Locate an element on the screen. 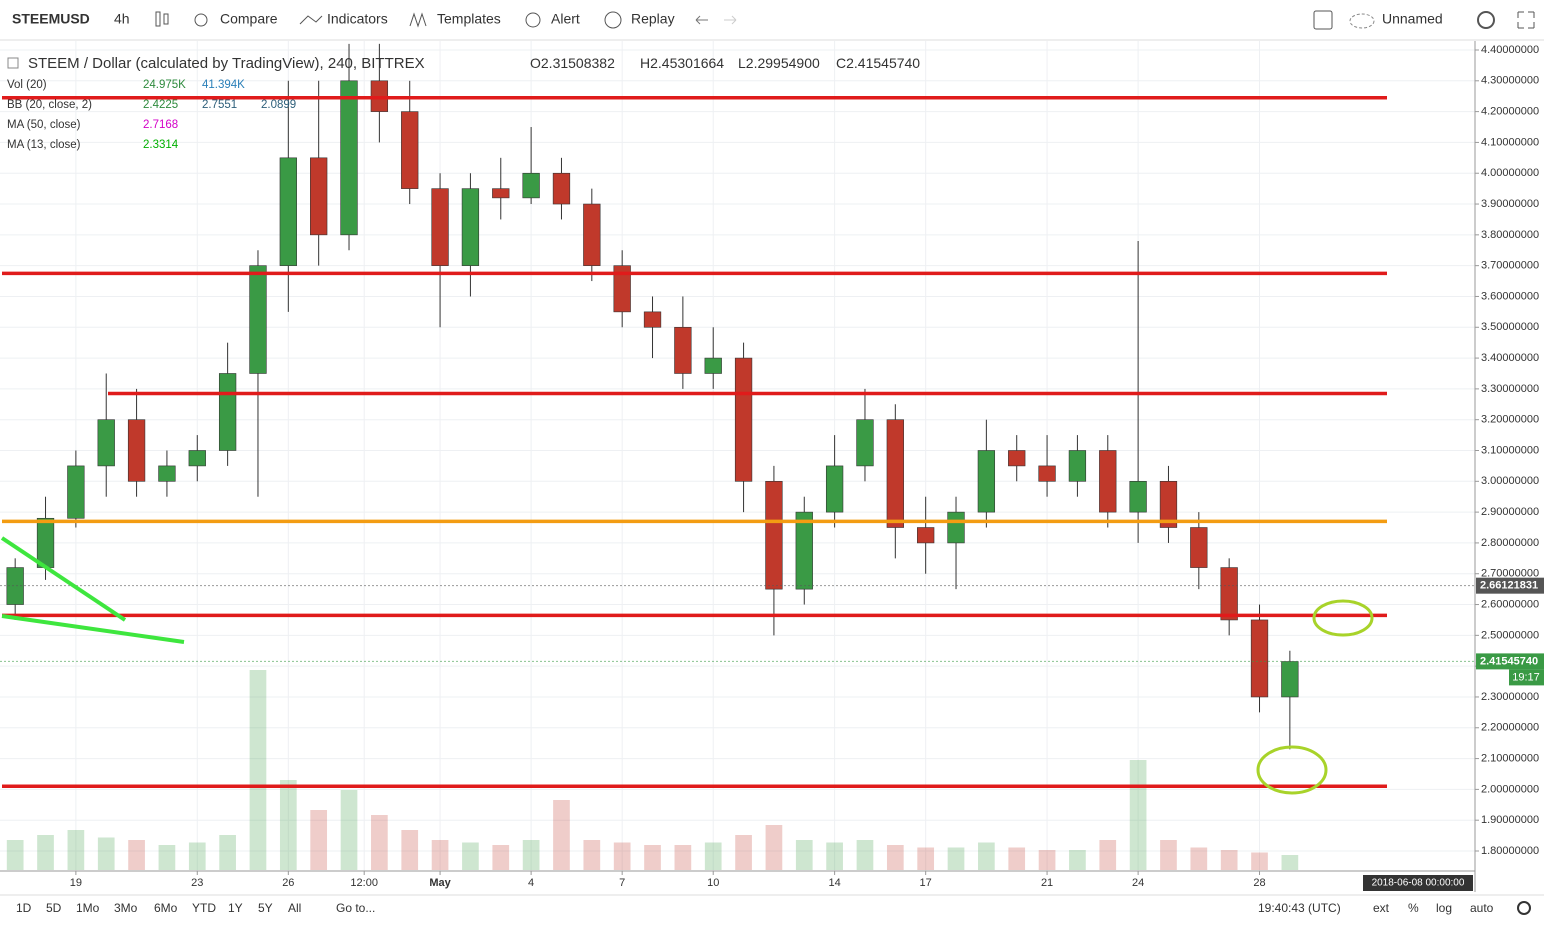 The width and height of the screenshot is (1544, 929). range-button: 1D is located at coordinates (24, 908).